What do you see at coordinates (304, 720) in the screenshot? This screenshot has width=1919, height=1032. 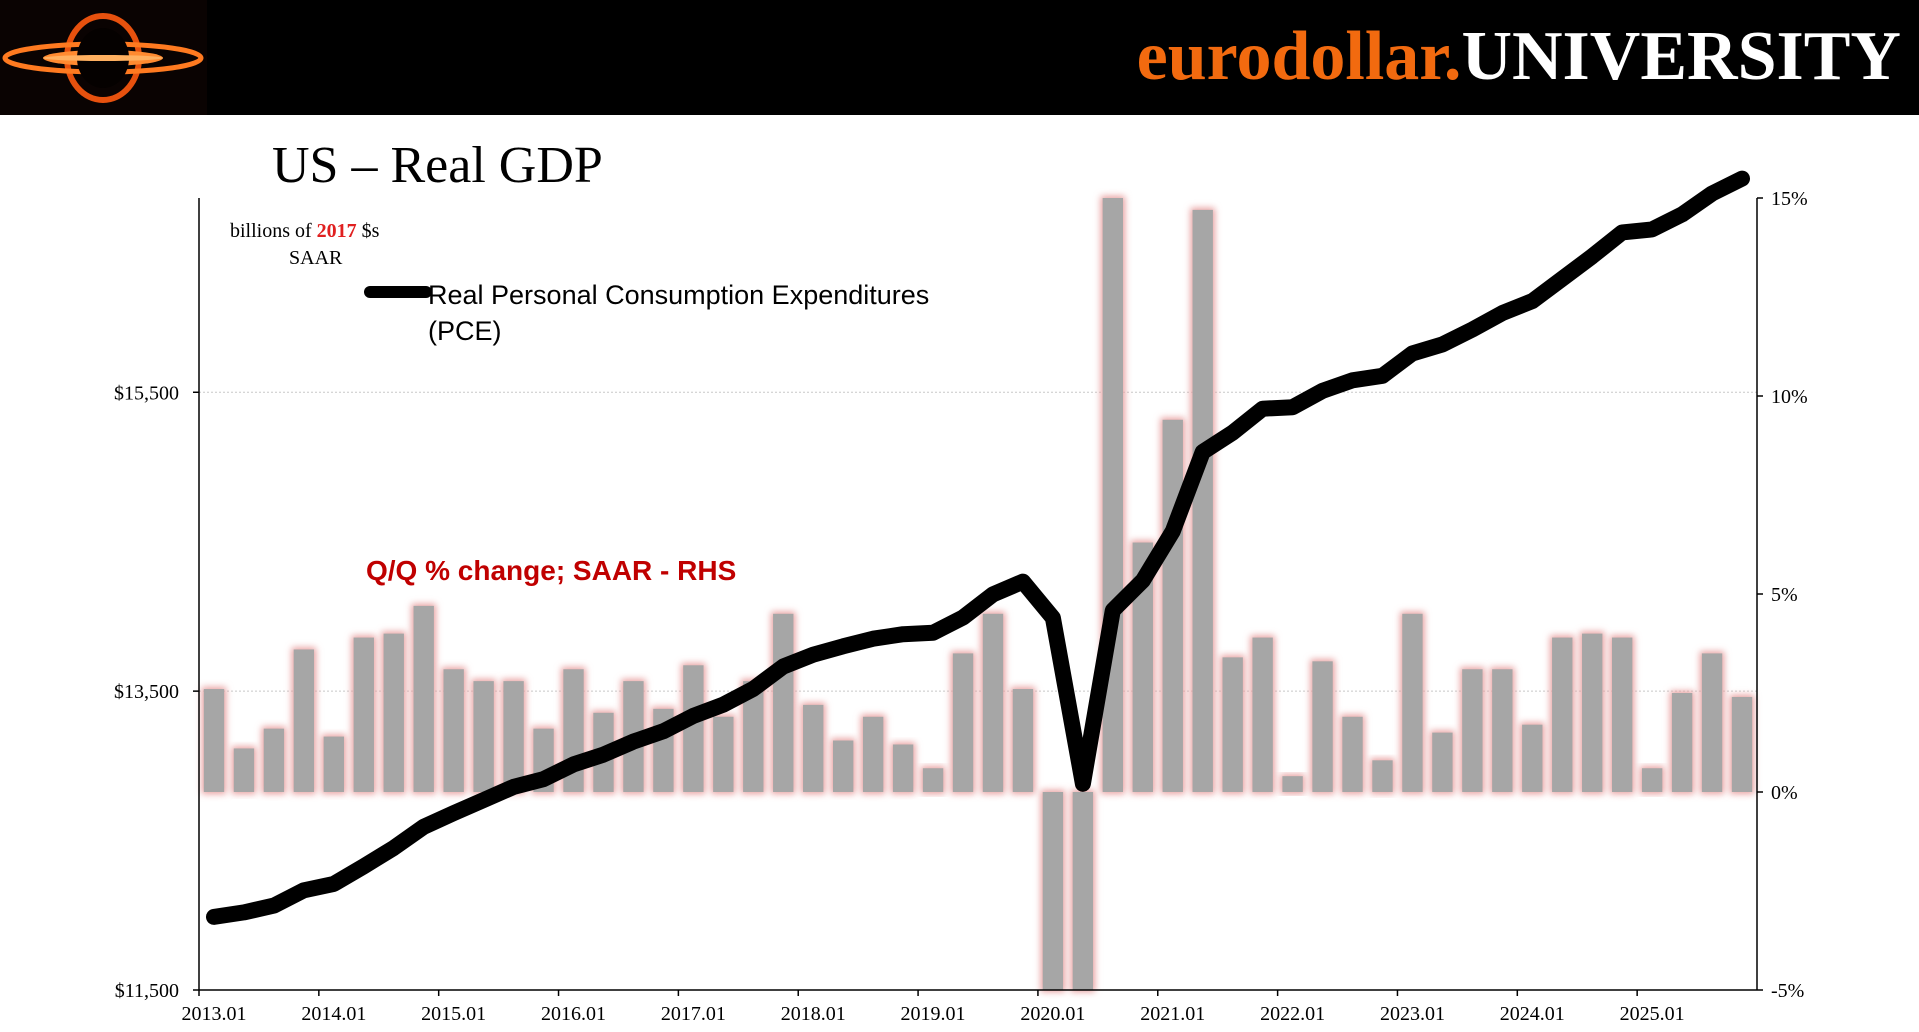 I see `bar-2013Q4` at bounding box center [304, 720].